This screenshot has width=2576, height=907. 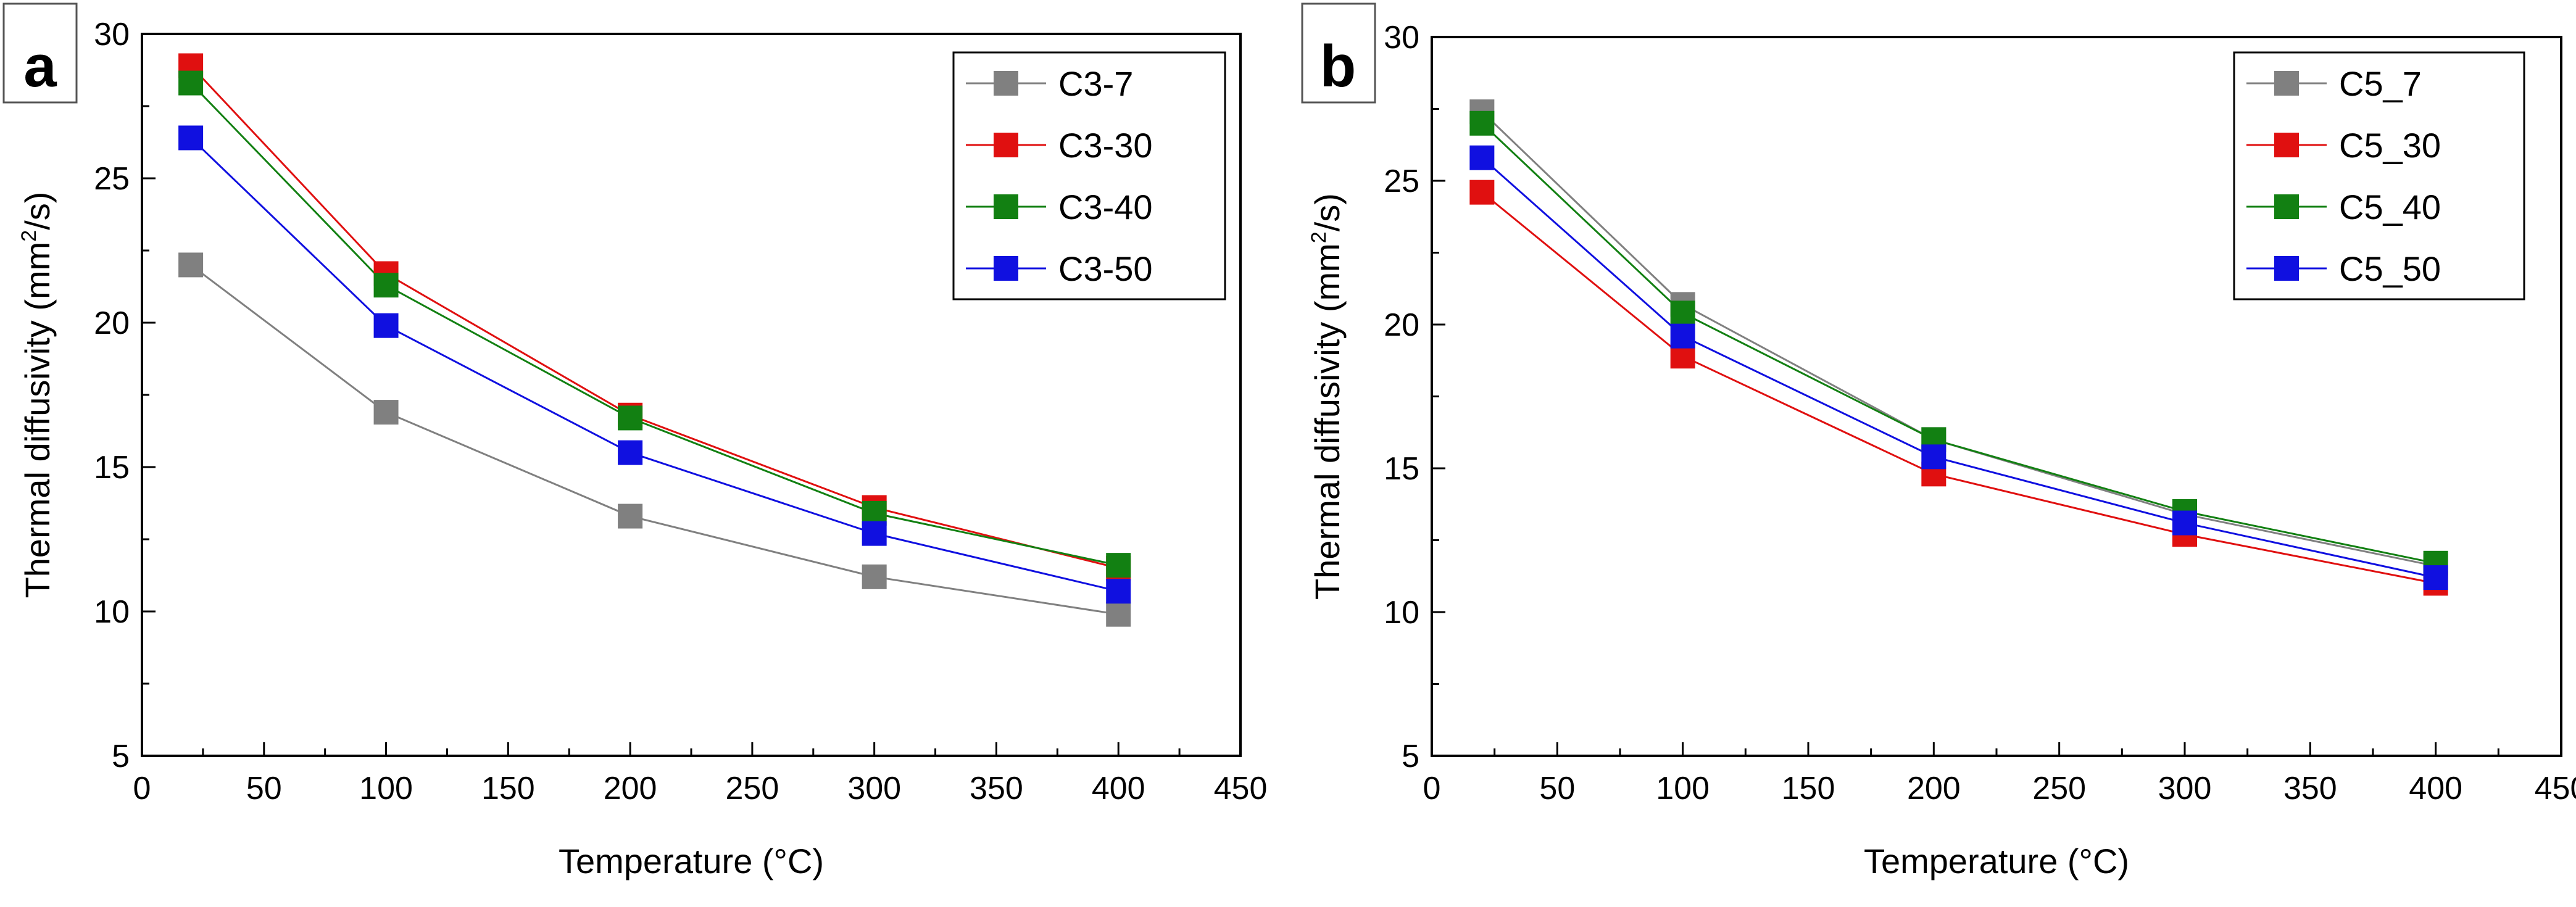 What do you see at coordinates (386, 788) in the screenshot?
I see `panel-a-x-tick-label: 100` at bounding box center [386, 788].